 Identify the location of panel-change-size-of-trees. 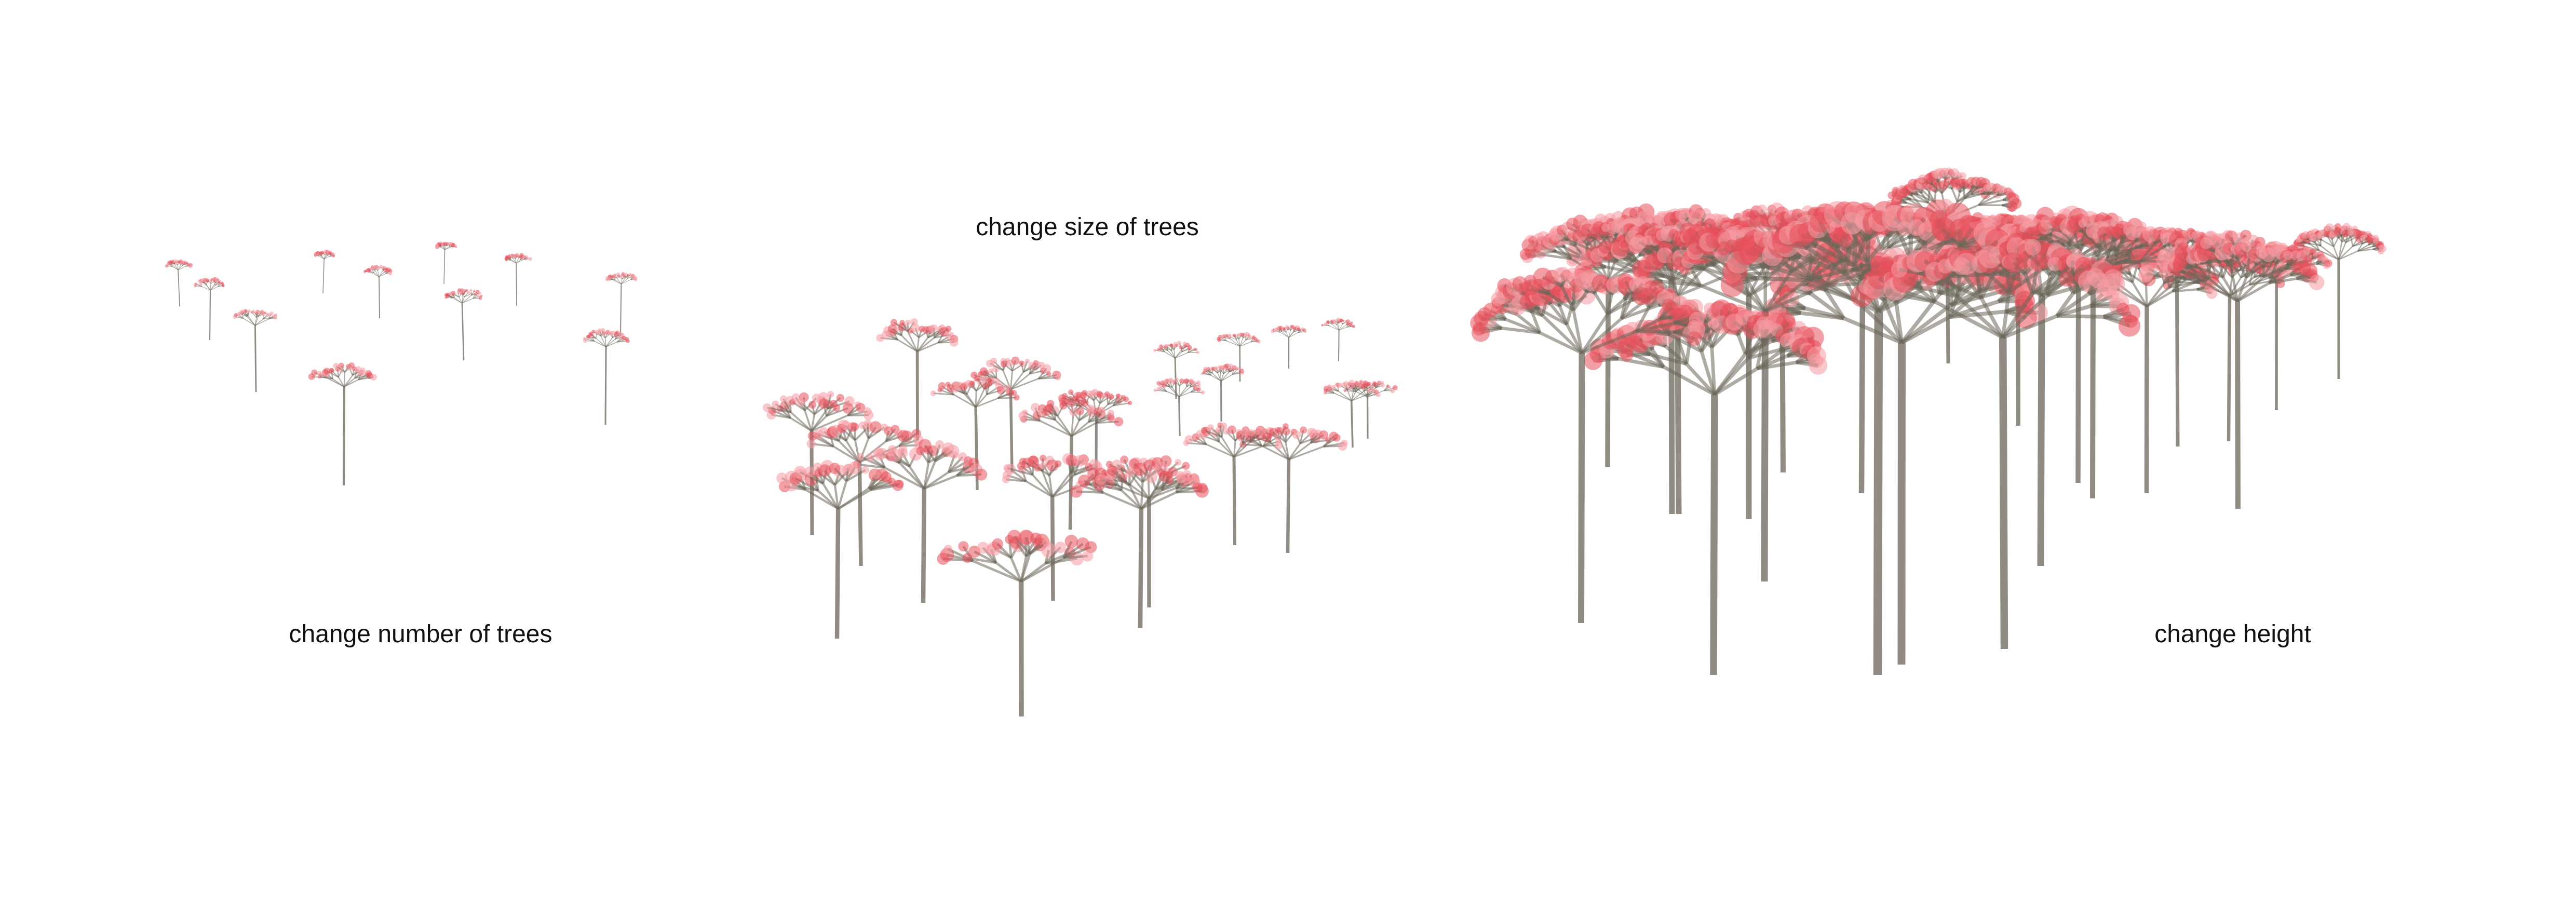
(1080, 517).